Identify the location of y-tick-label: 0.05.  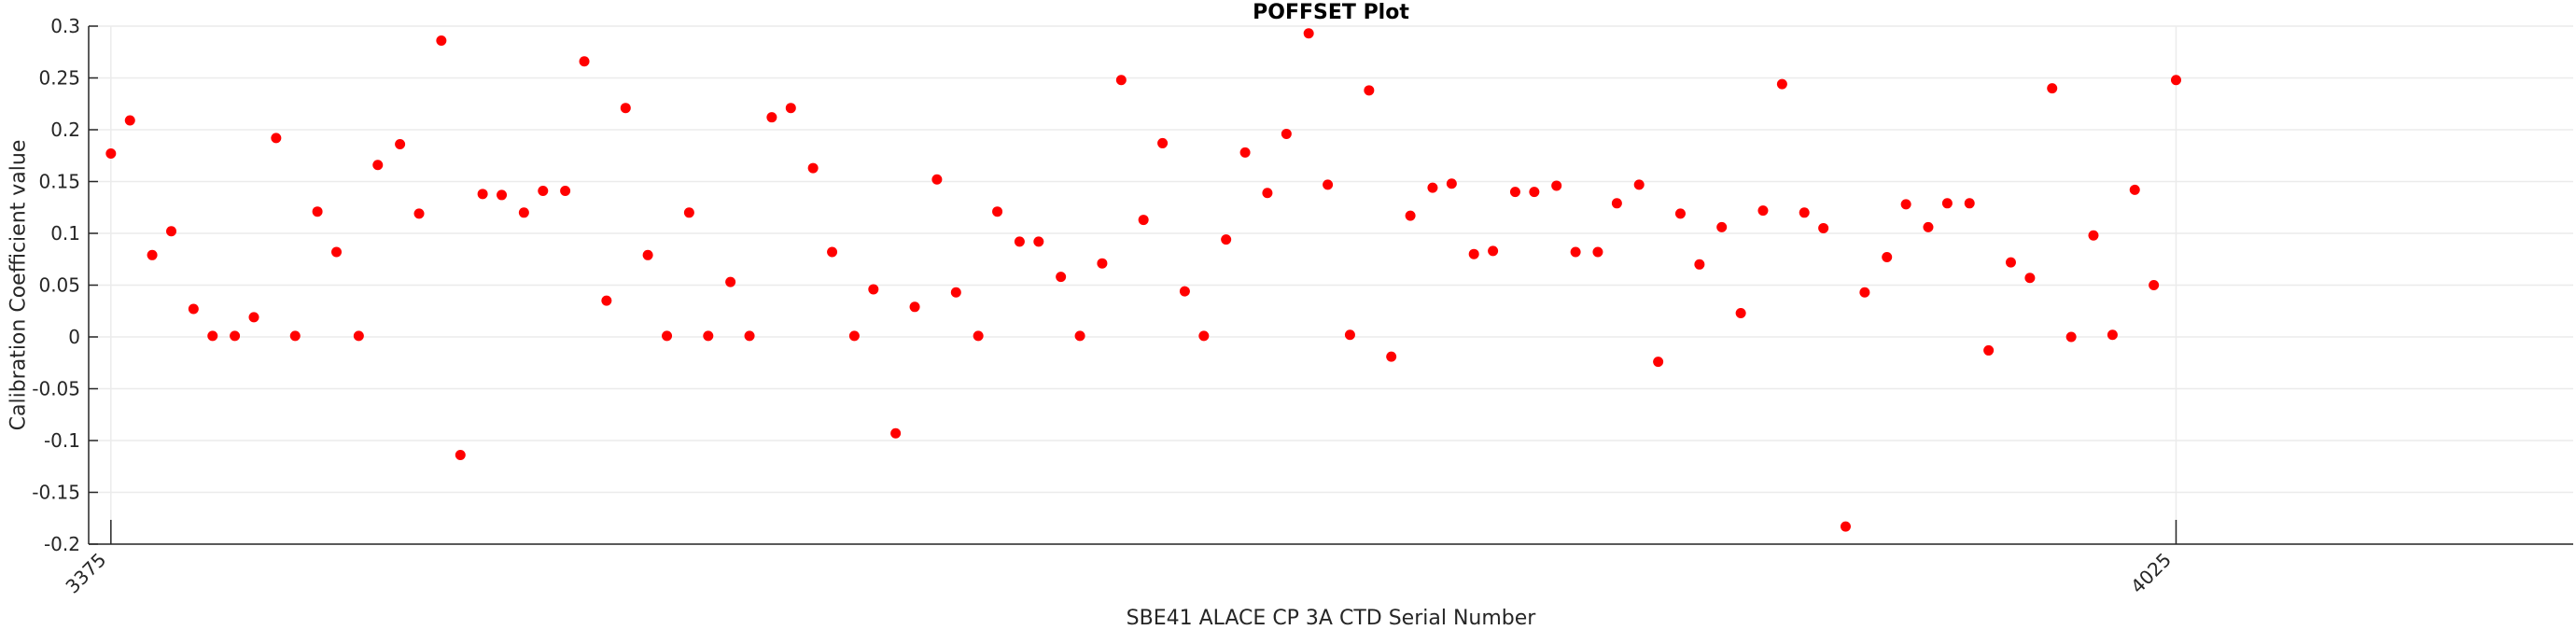
(59, 285).